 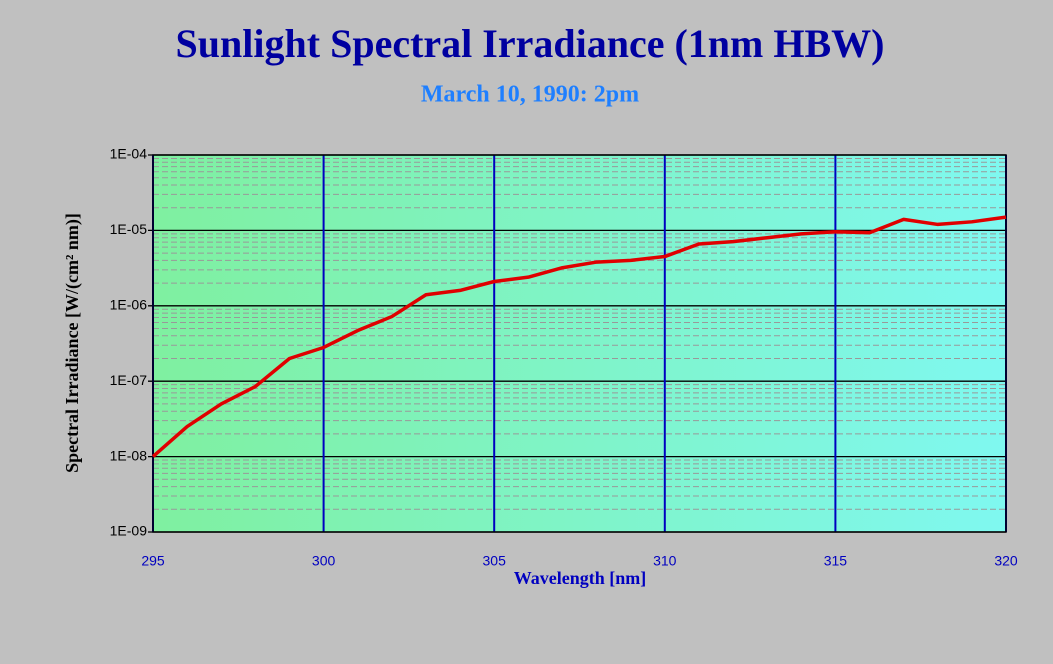 I want to click on x-axis-label: Wavelength [nm], so click(x=580, y=578).